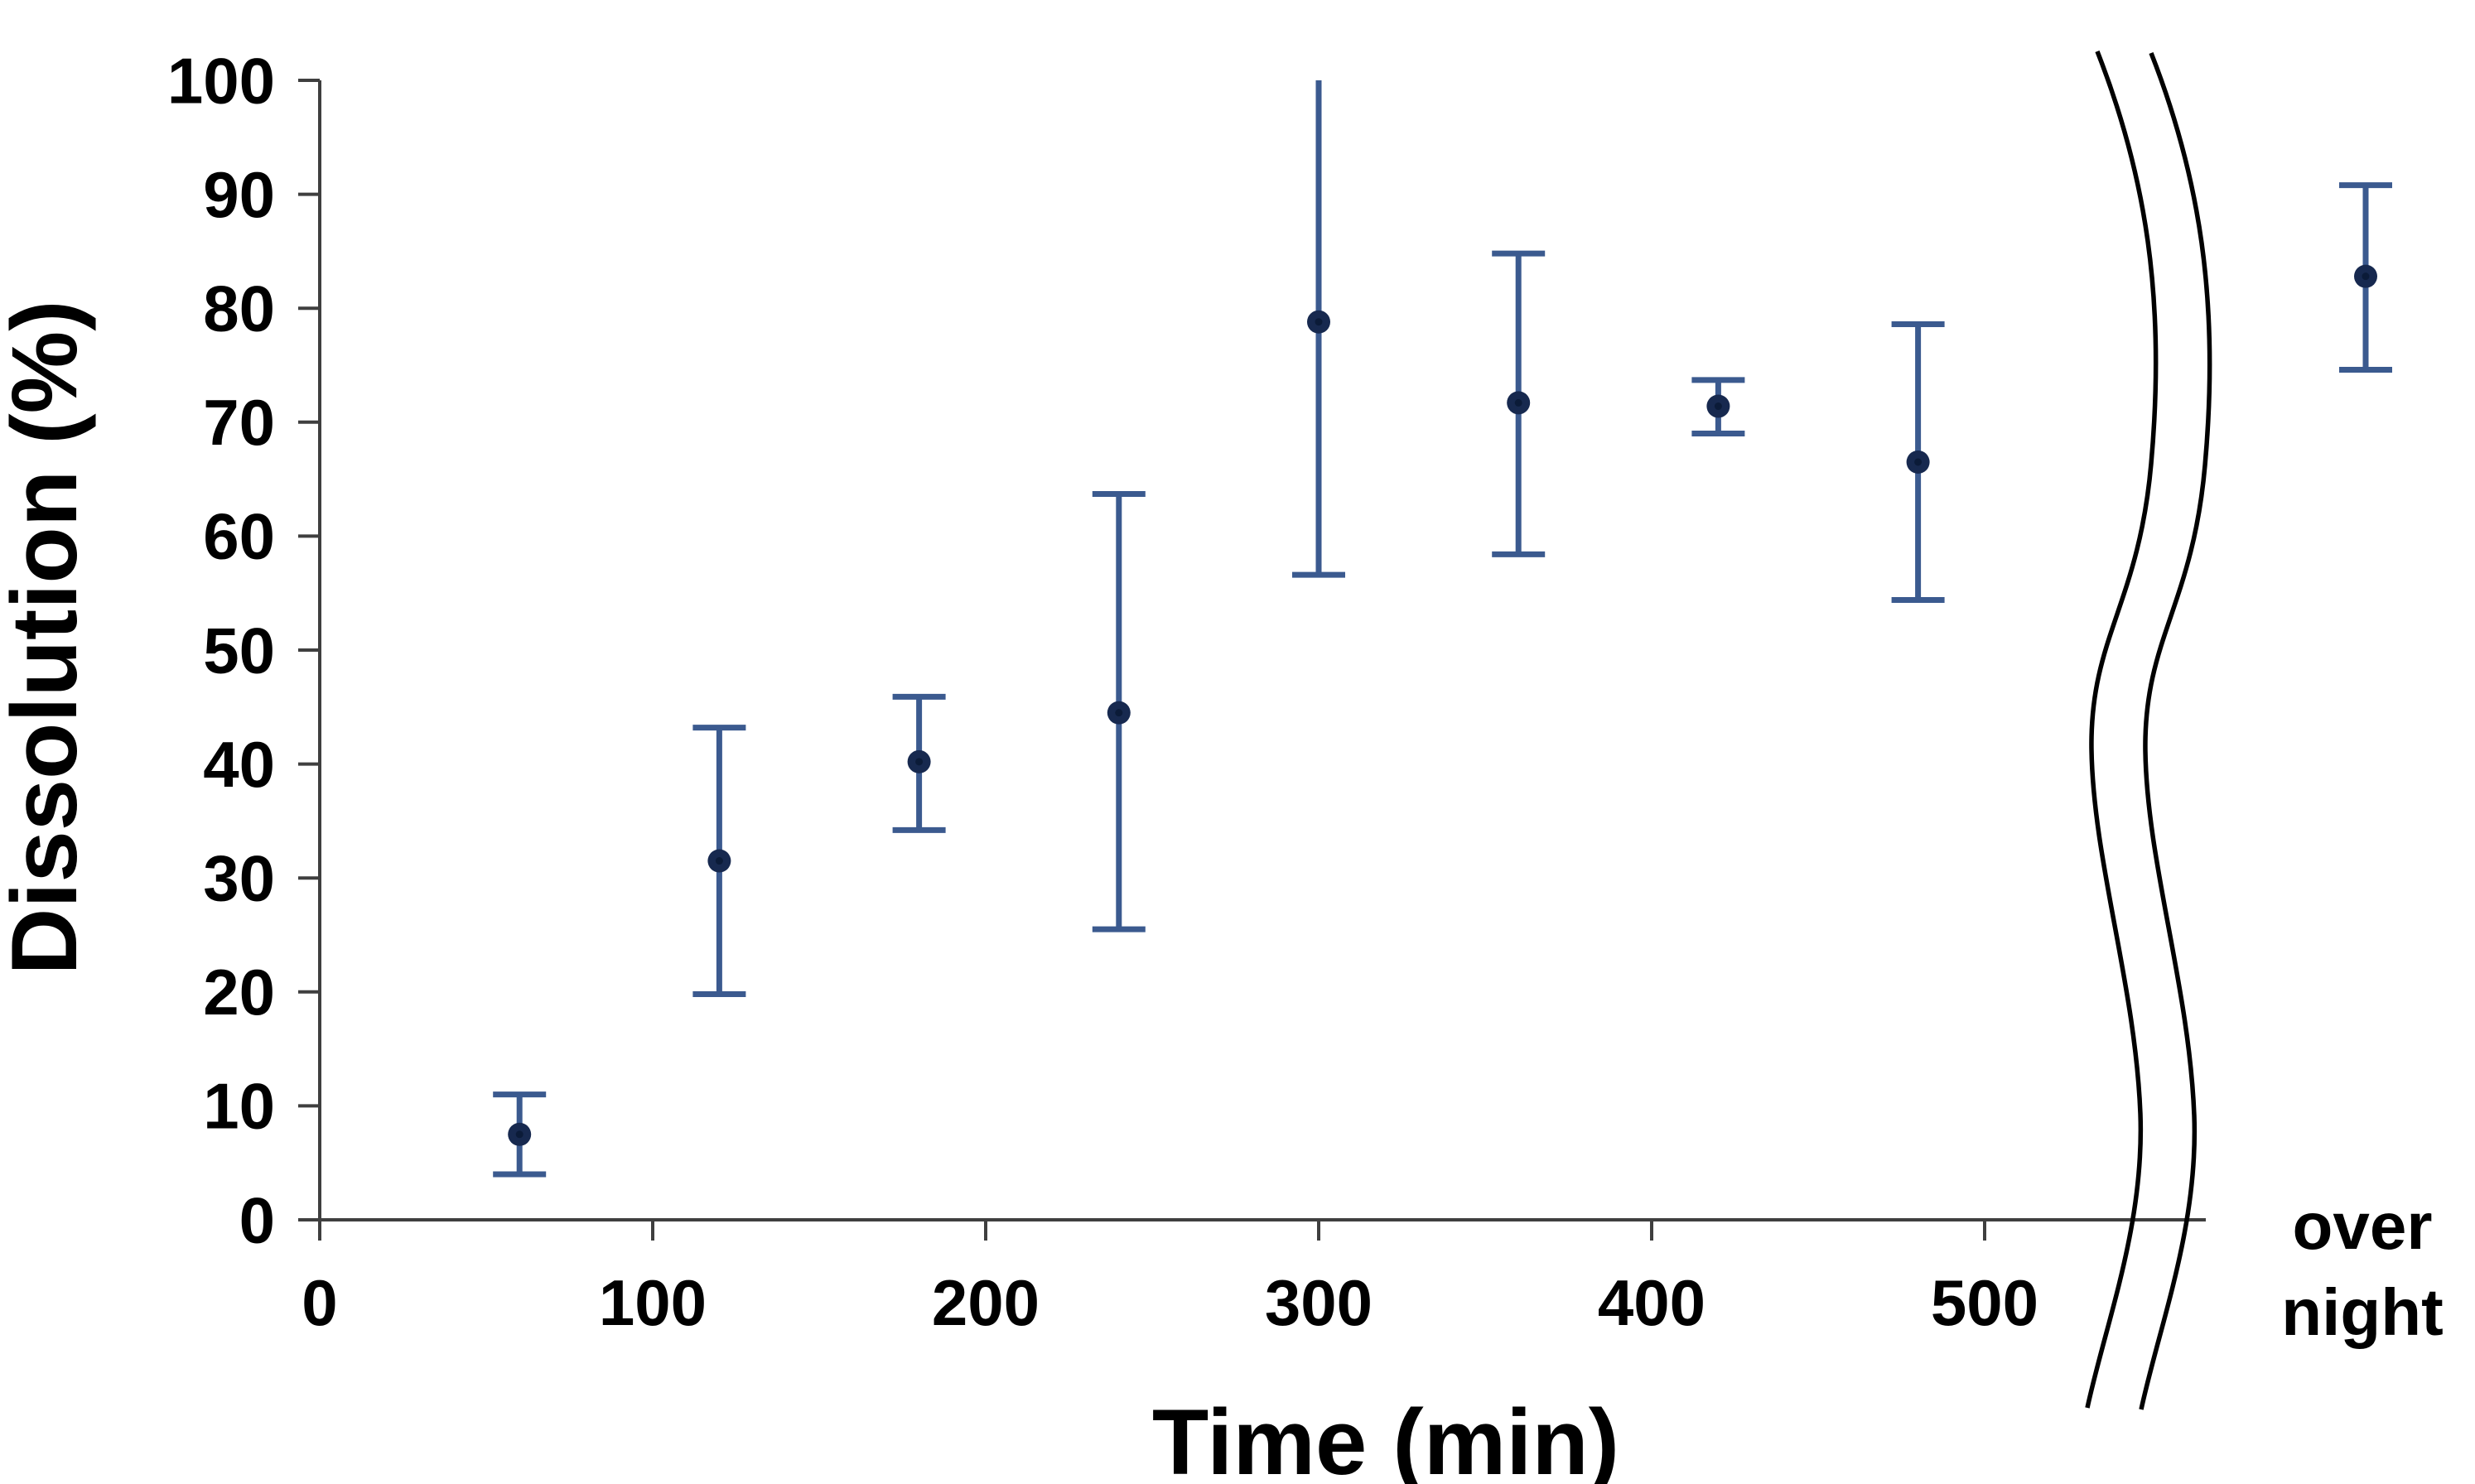 The image size is (2475, 1484). I want to click on x-break-label-over: over, so click(2363, 1226).